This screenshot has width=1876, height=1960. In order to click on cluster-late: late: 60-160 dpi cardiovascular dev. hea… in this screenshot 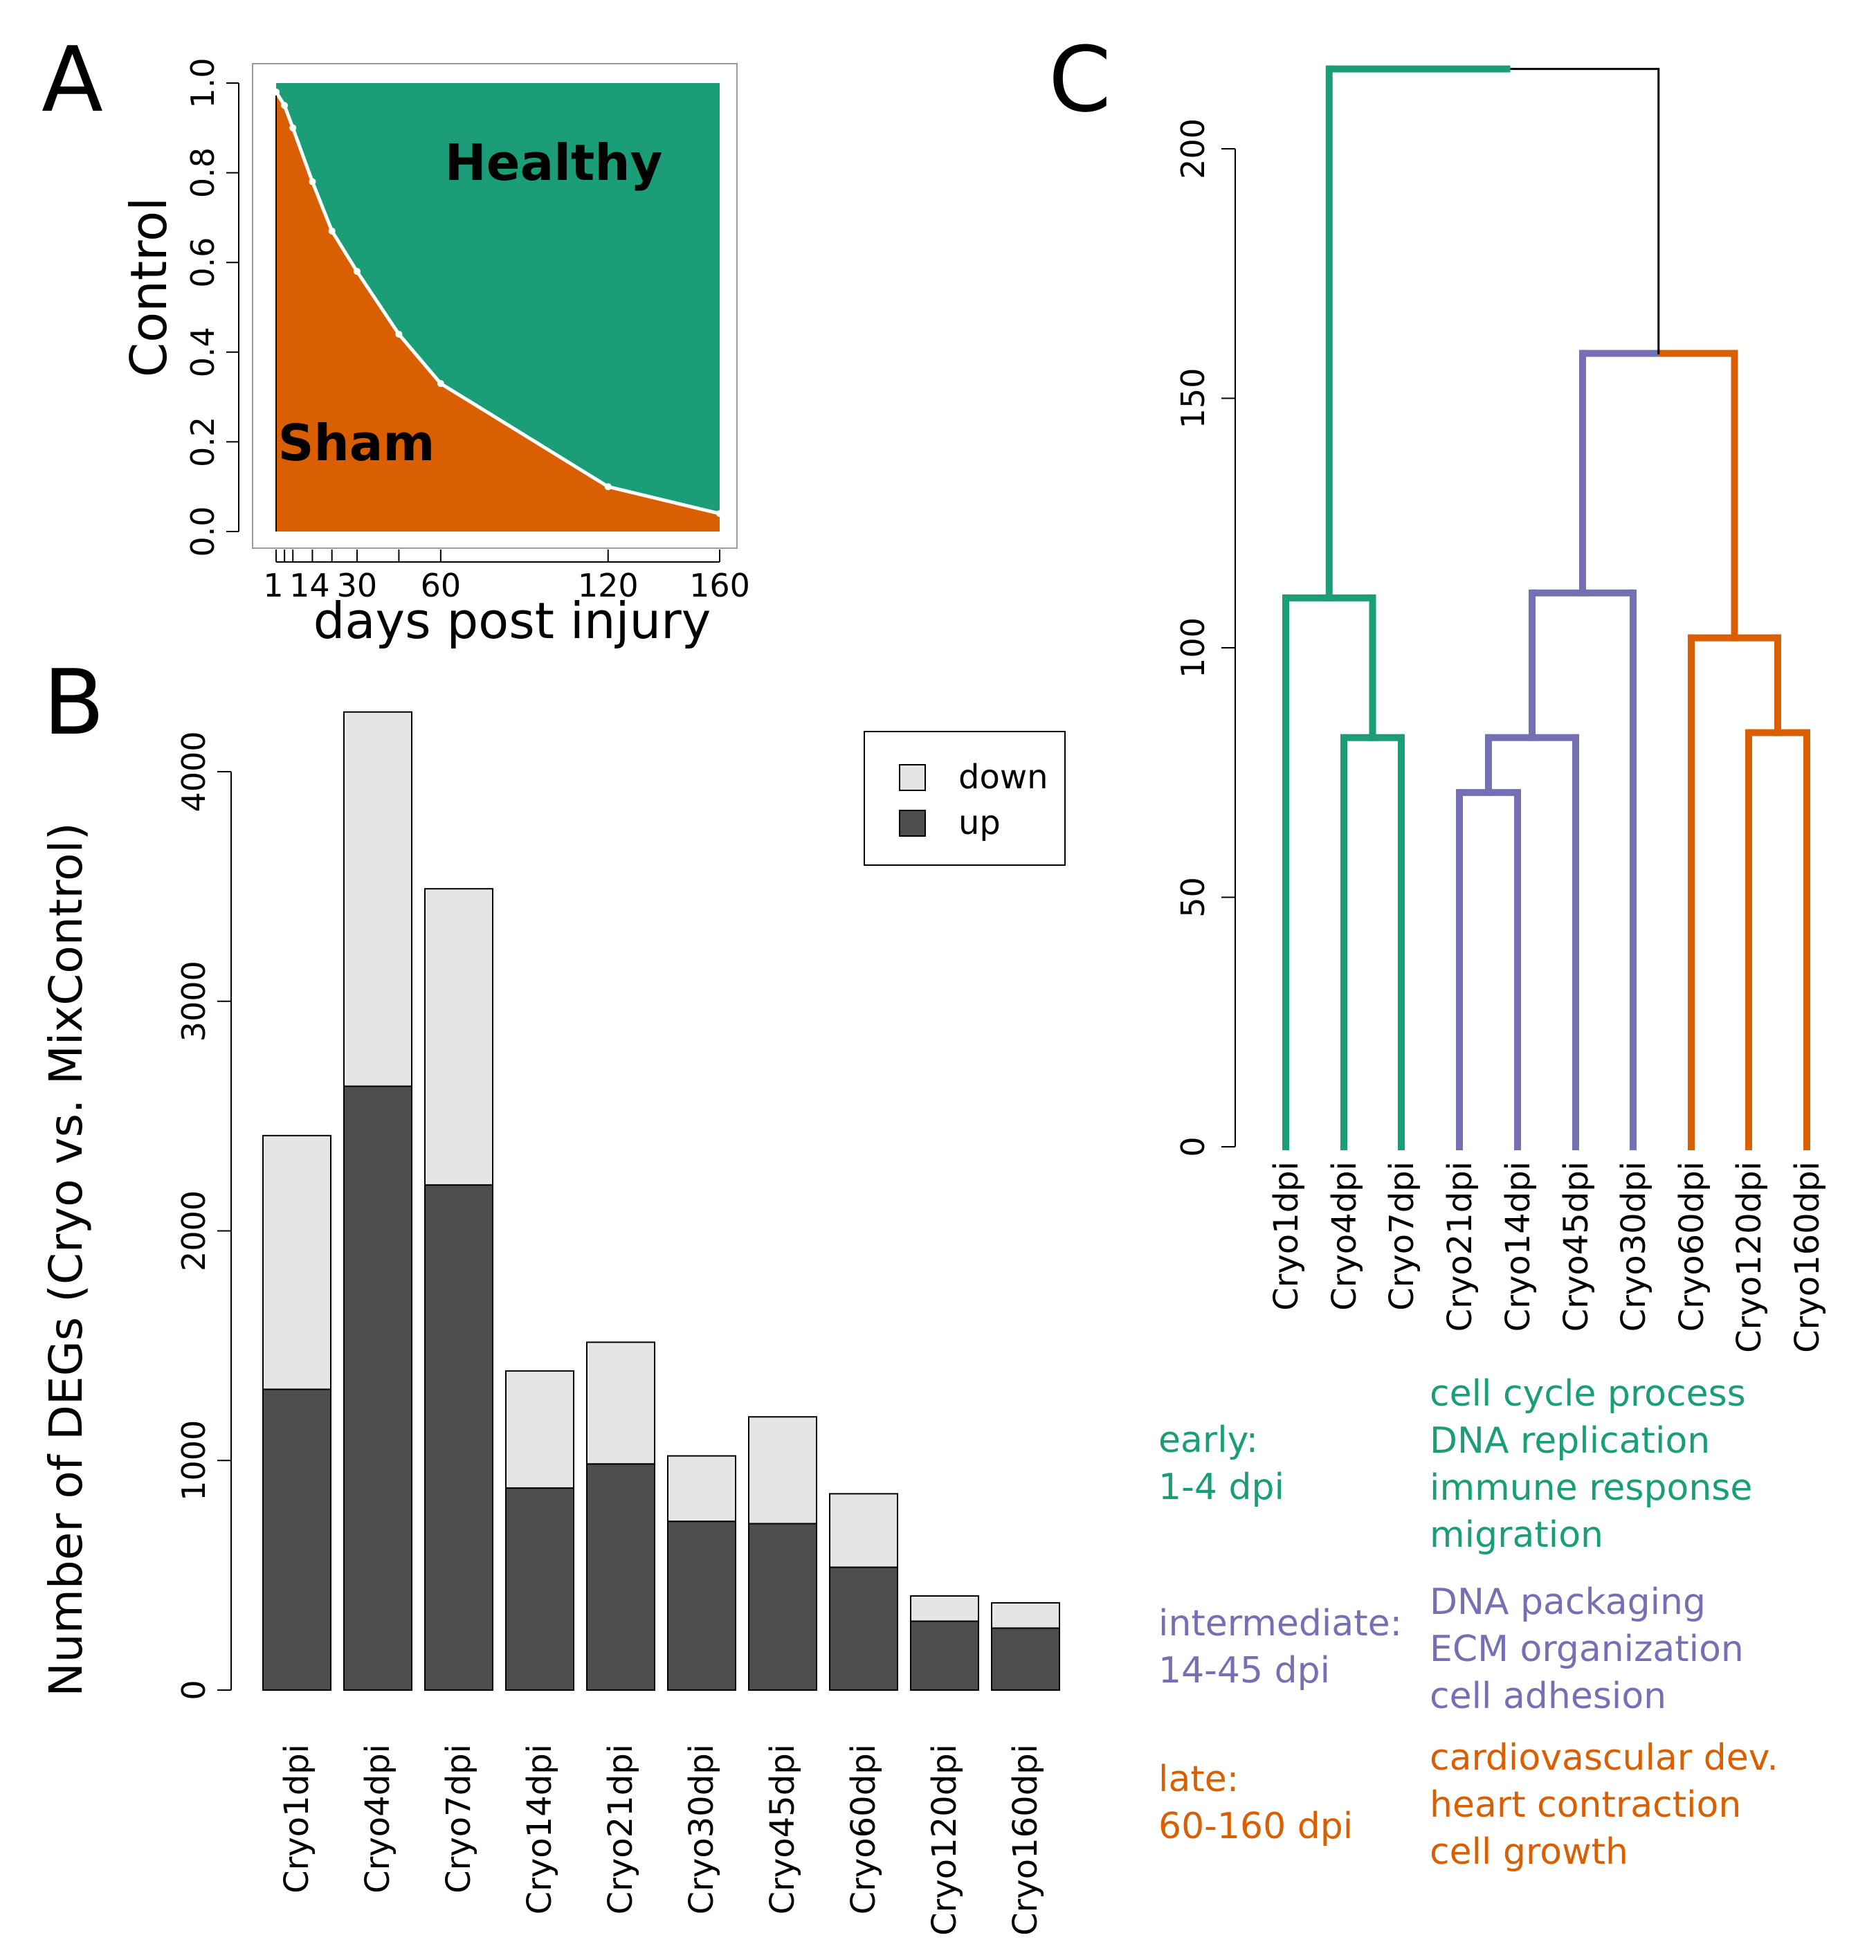, I will do `click(1468, 1805)`.